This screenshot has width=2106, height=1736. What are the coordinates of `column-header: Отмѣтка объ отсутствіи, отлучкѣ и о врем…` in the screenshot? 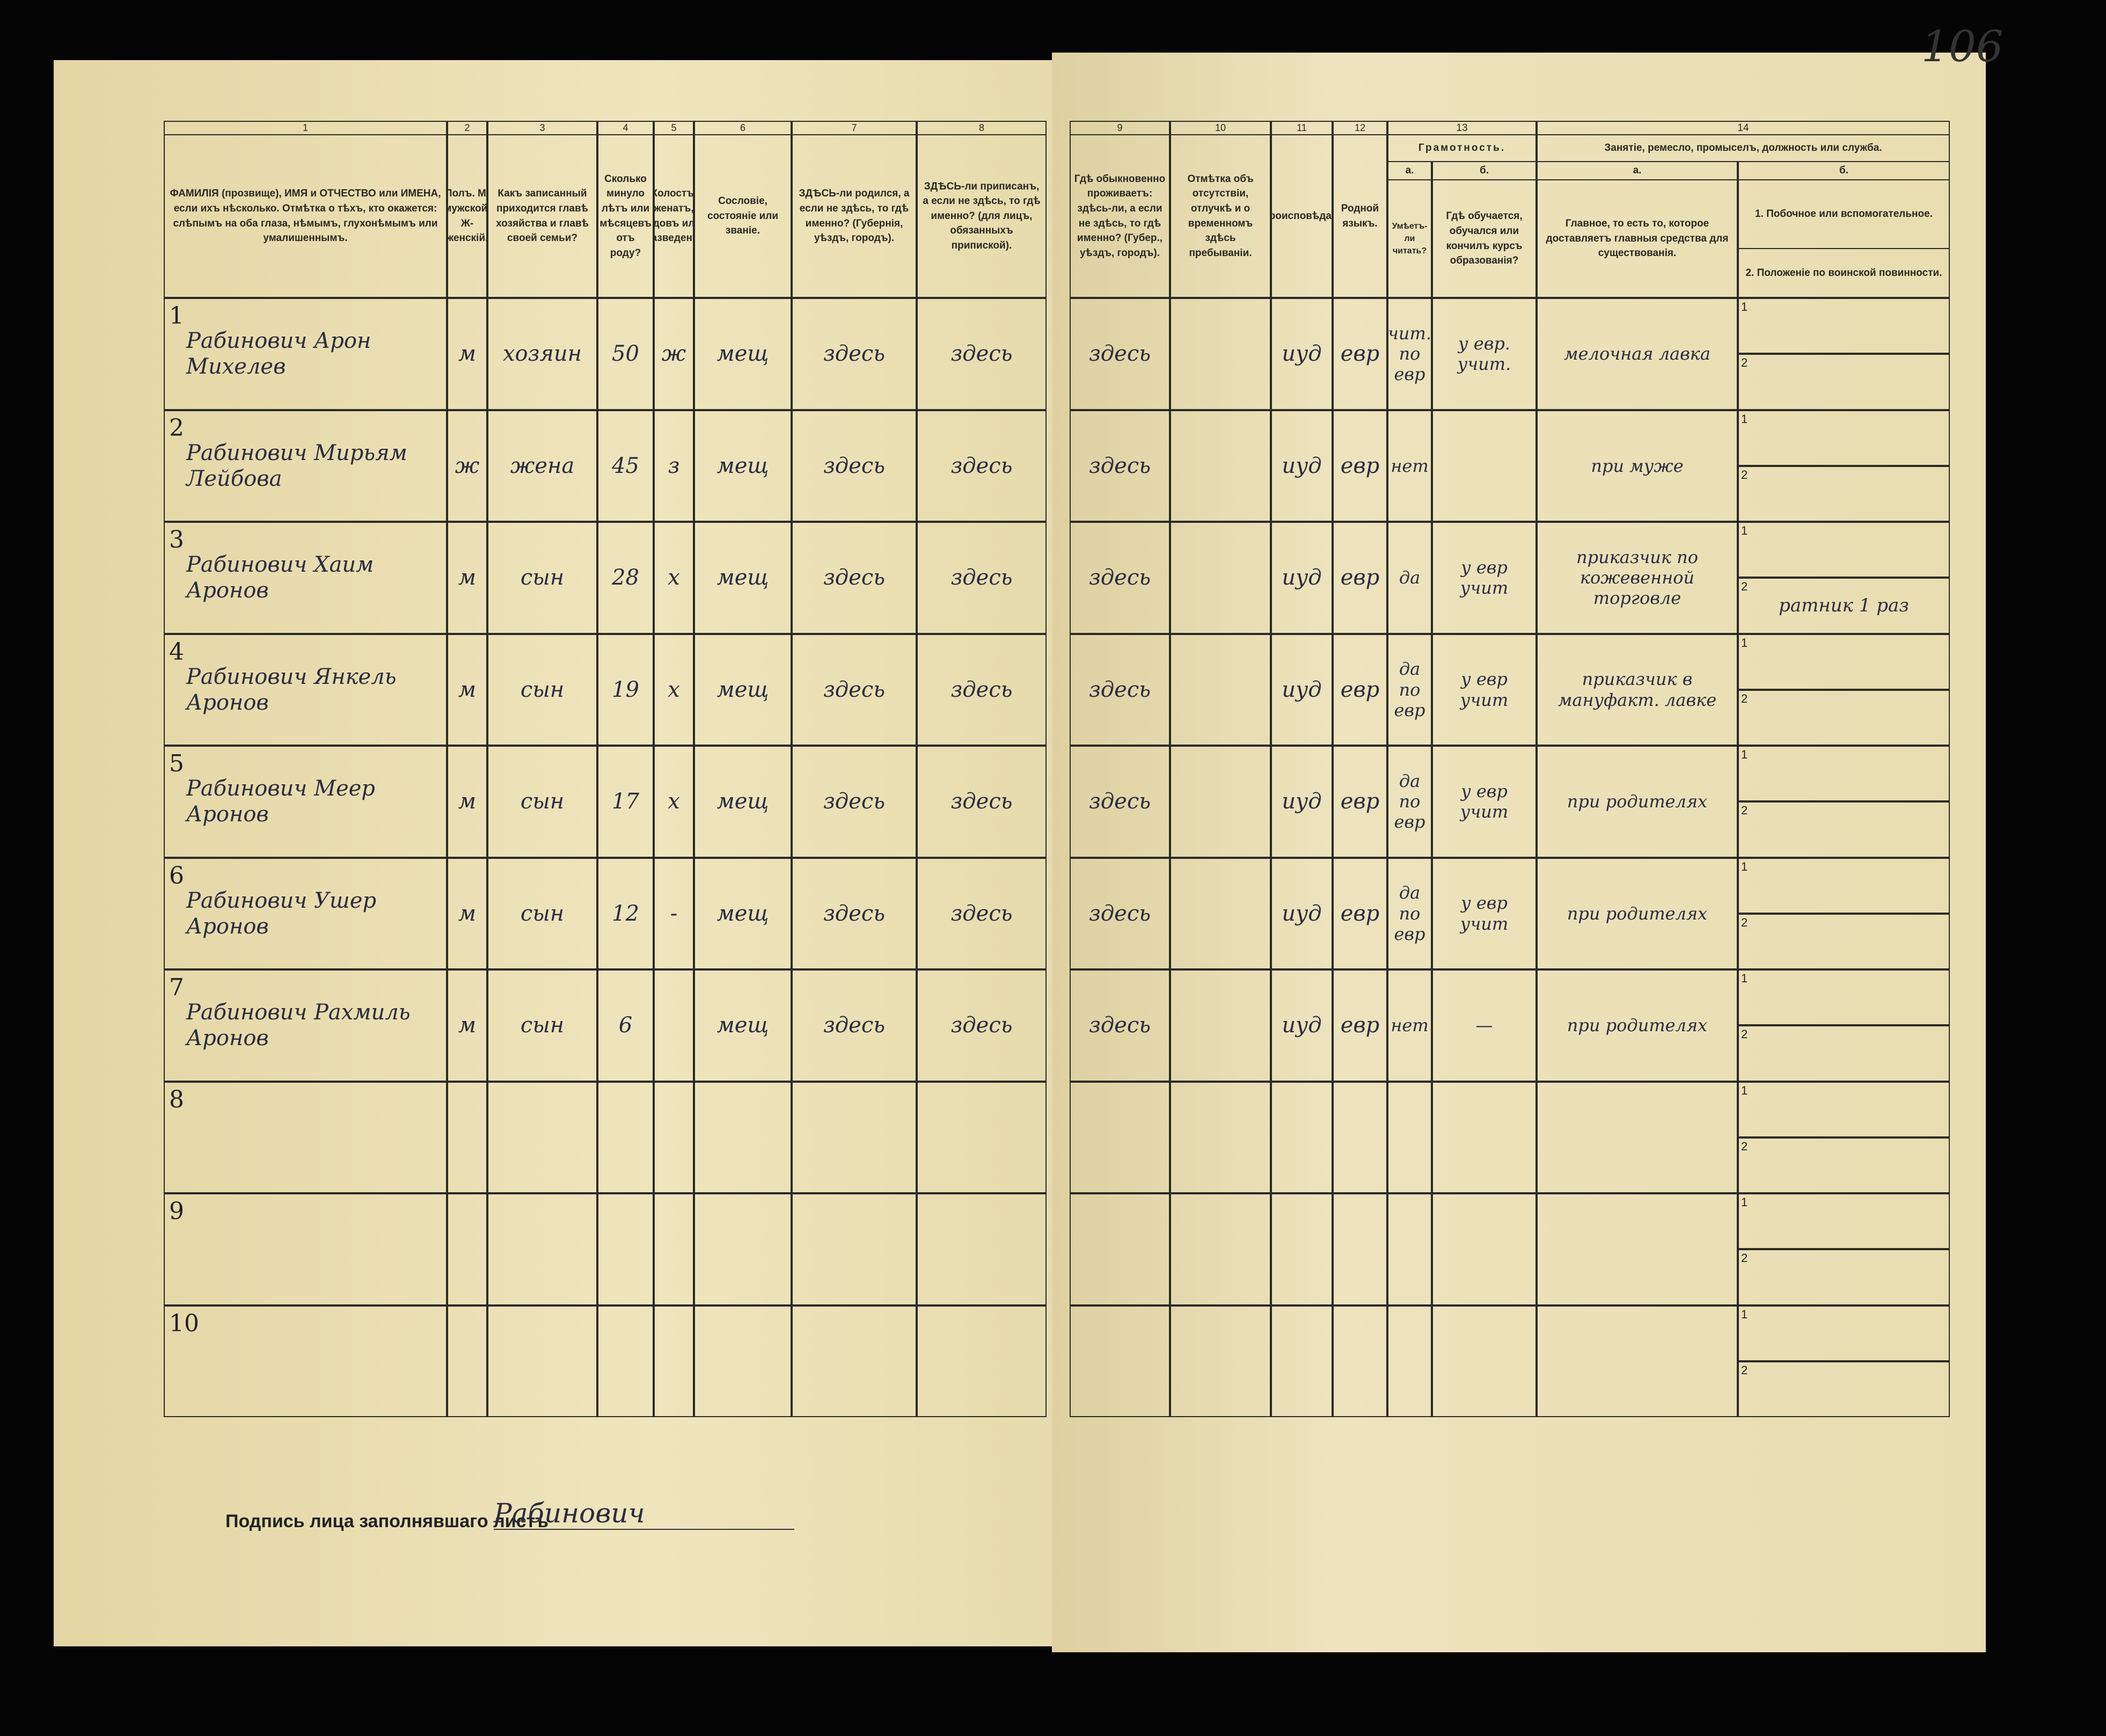 It's located at (1220, 216).